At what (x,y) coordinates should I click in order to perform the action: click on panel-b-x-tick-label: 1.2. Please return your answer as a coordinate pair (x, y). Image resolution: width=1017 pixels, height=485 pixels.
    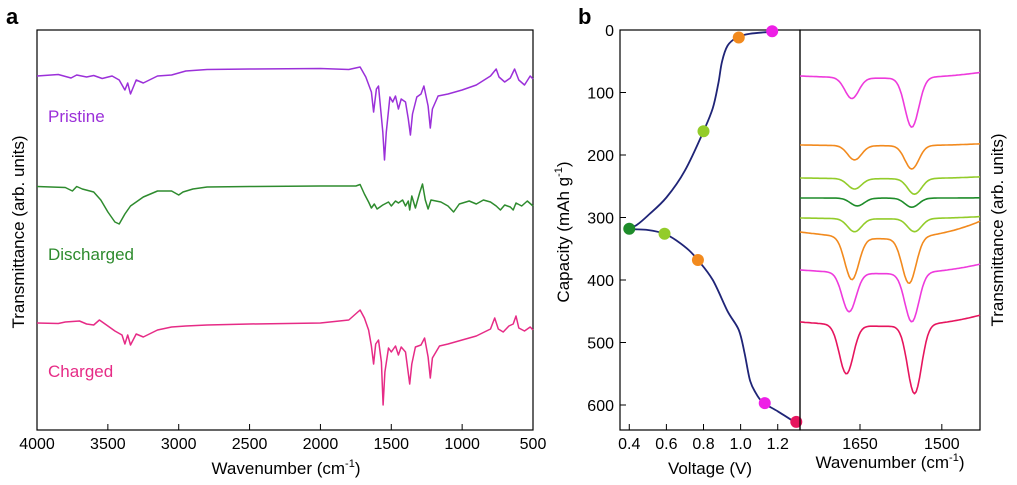
    Looking at the image, I should click on (778, 444).